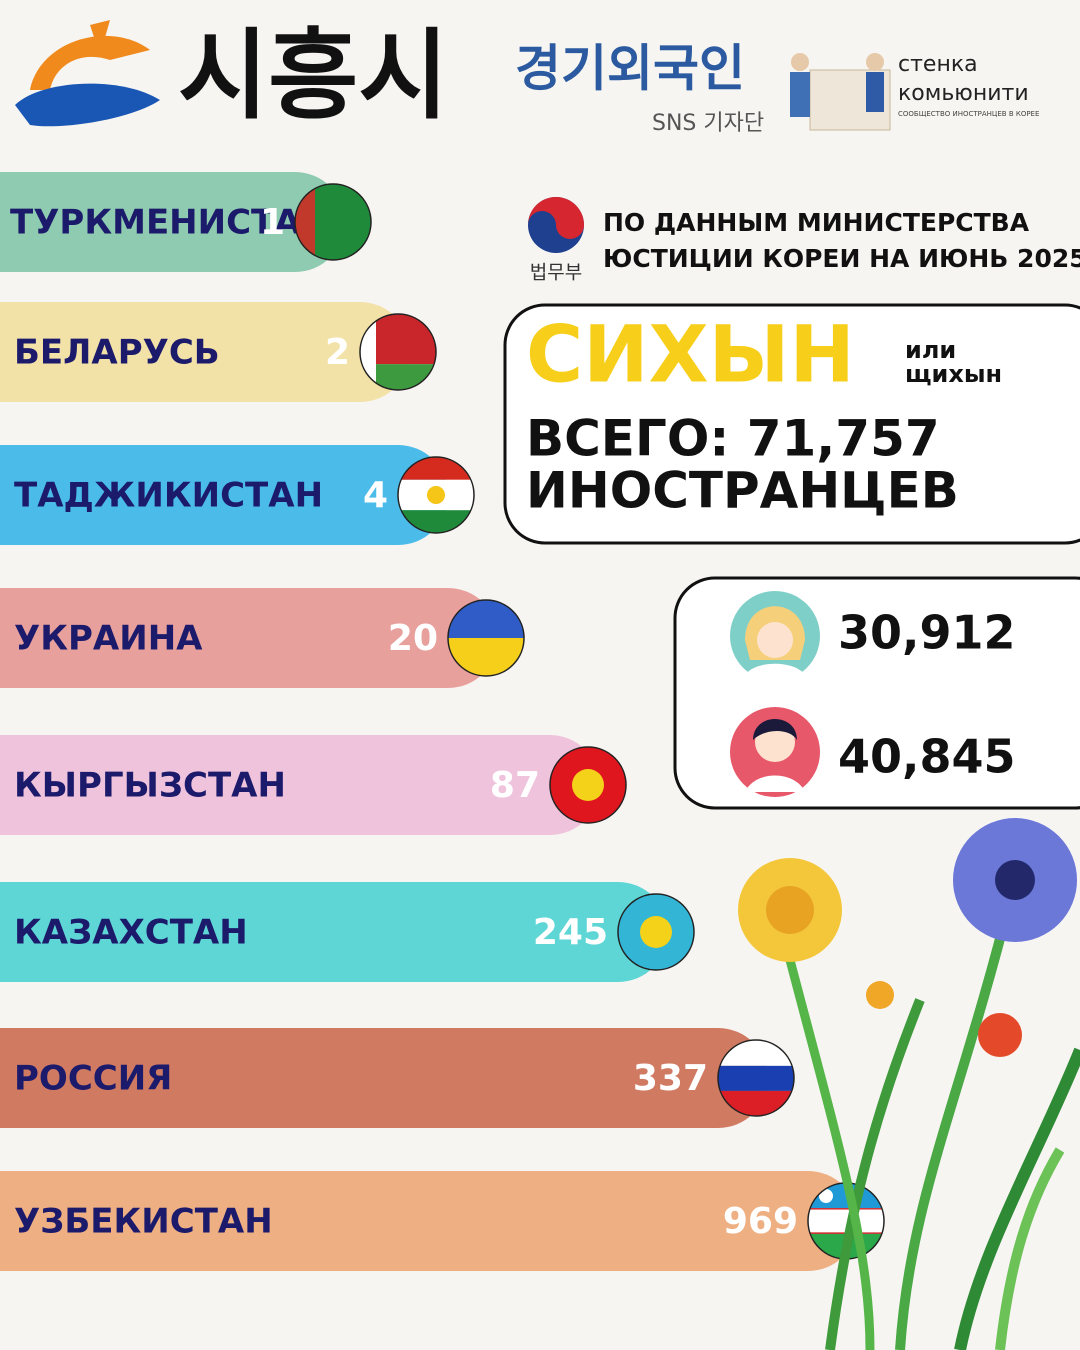  What do you see at coordinates (337, 352) in the screenshot?
I see `country-count: 2` at bounding box center [337, 352].